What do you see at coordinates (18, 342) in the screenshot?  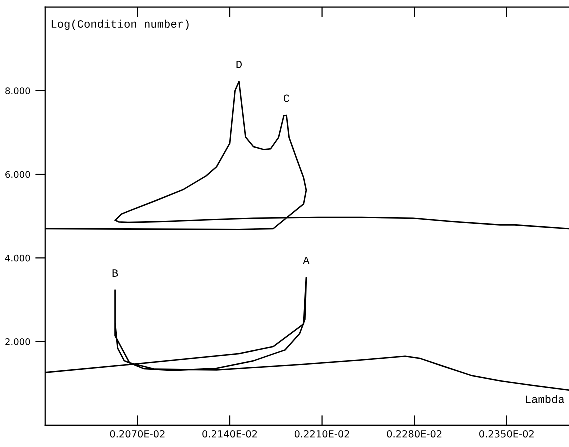 I see `y-tick-label: 2.000` at bounding box center [18, 342].